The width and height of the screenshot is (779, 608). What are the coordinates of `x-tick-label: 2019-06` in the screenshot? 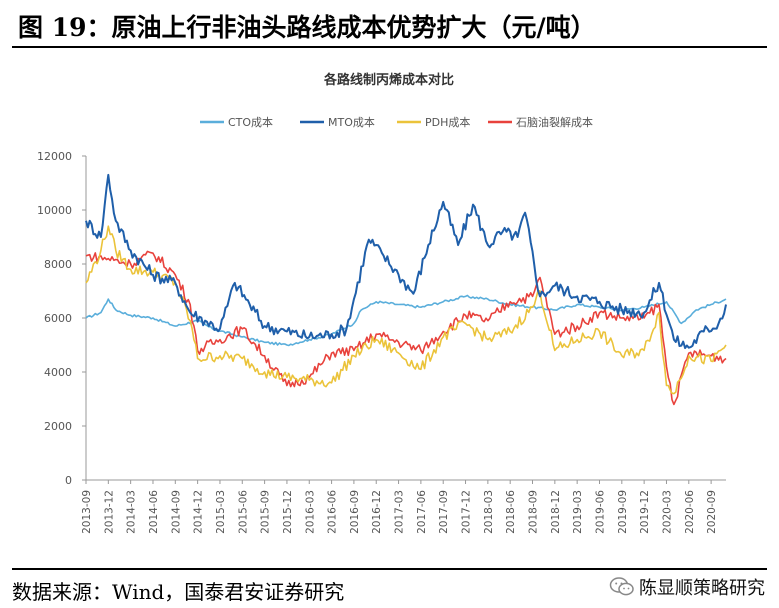 It's located at (600, 512).